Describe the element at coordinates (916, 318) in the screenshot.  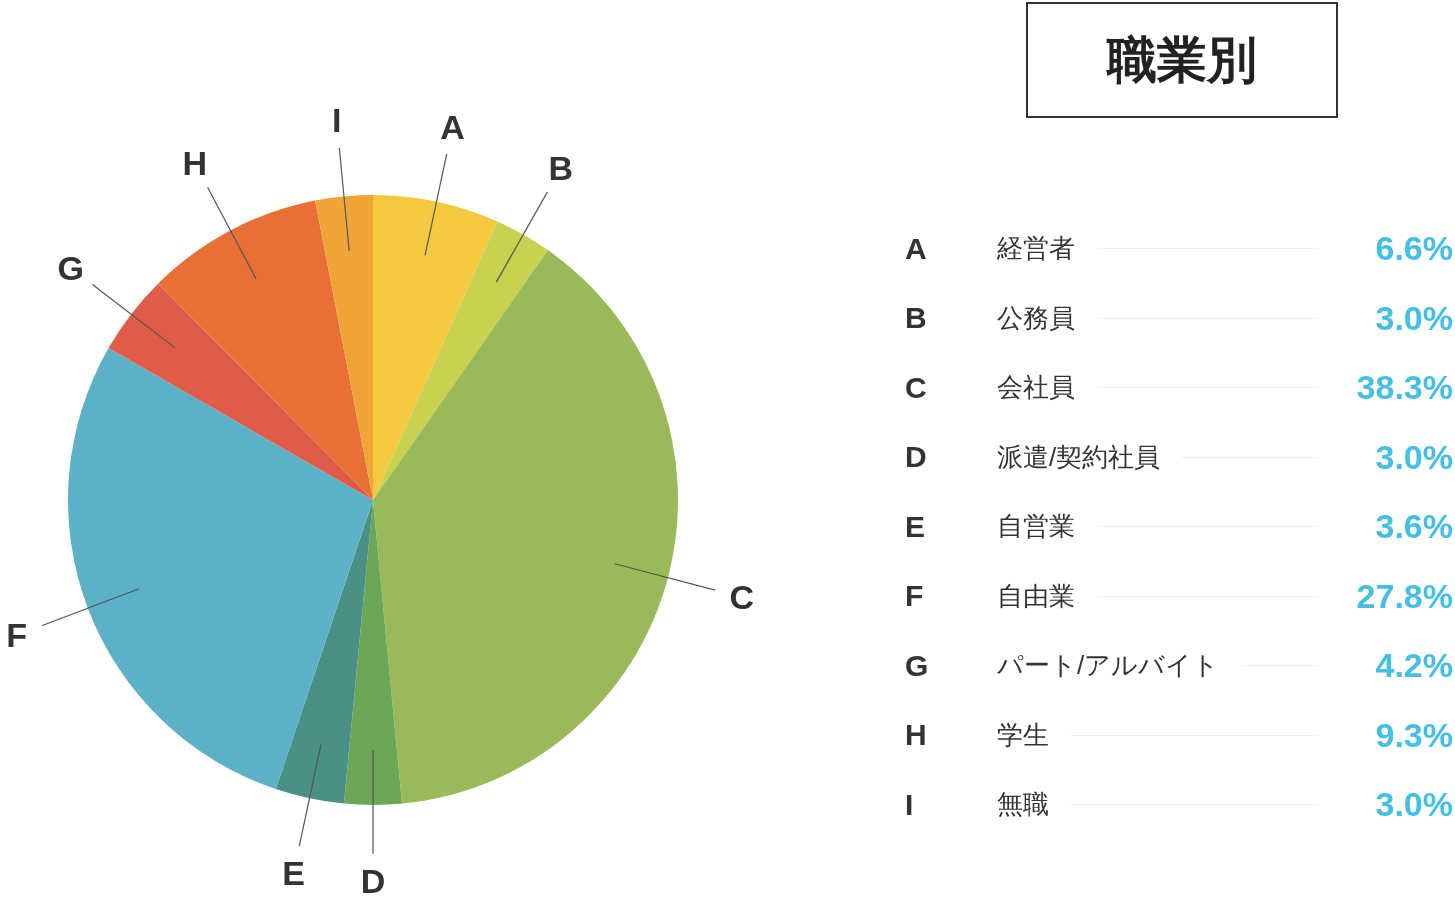
I see `category-label: B` at that location.